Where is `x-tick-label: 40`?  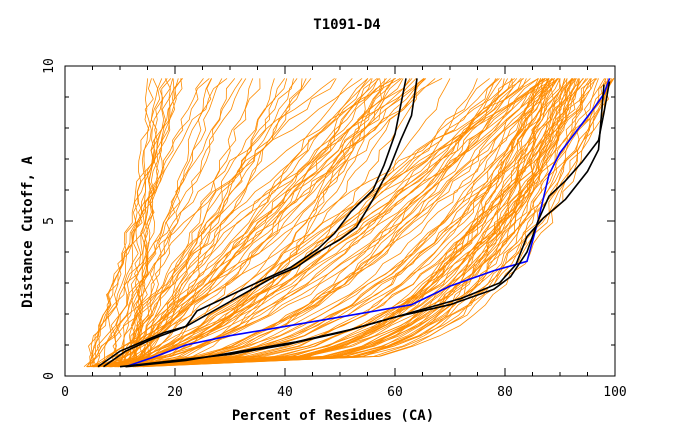 x-tick-label: 40 is located at coordinates (285, 392).